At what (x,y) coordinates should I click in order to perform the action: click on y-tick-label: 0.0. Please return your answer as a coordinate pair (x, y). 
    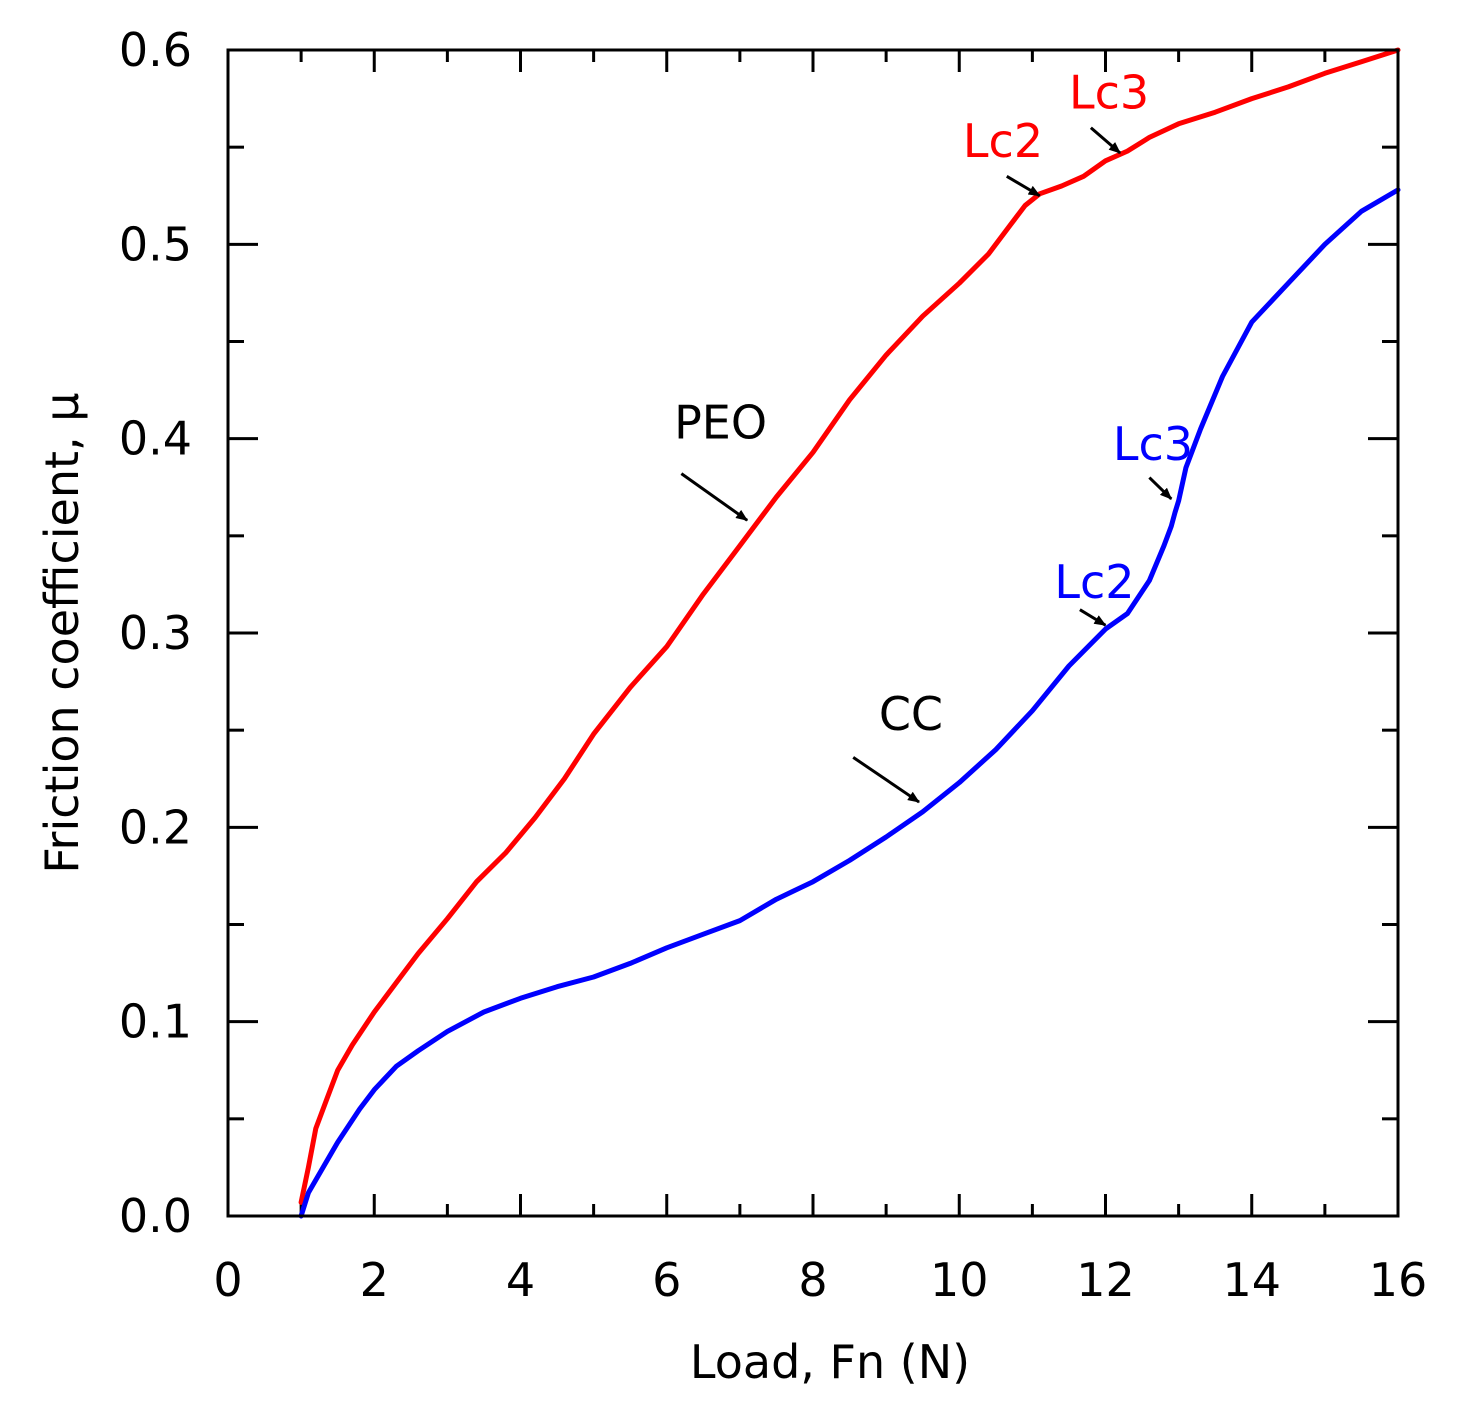
    Looking at the image, I should click on (155, 1216).